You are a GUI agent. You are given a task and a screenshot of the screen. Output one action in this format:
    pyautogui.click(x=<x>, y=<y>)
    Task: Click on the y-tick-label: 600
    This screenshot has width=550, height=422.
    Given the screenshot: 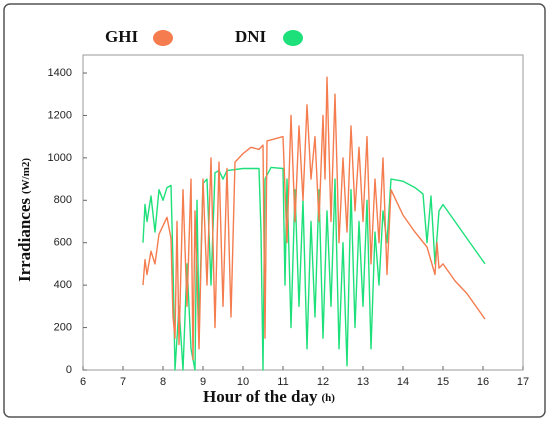 What is the action you would take?
    pyautogui.click(x=63, y=243)
    